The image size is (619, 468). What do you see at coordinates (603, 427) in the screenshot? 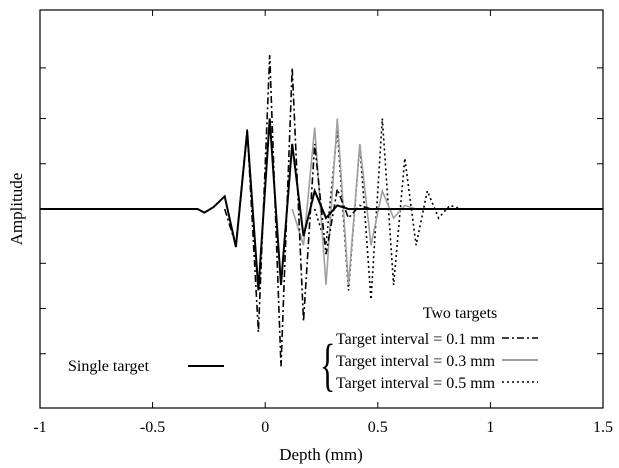
I see `x-tick-label: 1.5` at bounding box center [603, 427].